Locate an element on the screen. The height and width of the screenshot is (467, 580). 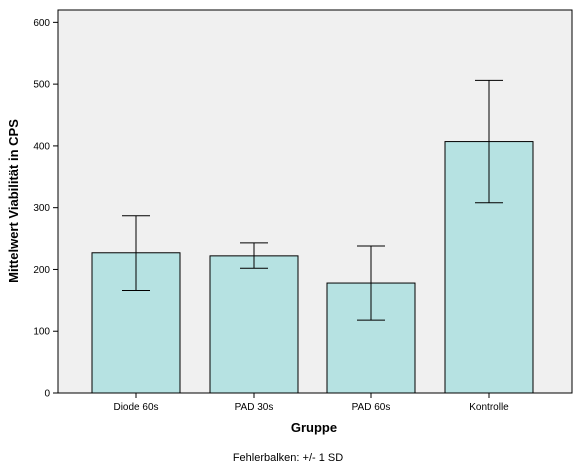
y-tick-label: 100 is located at coordinates (41, 332).